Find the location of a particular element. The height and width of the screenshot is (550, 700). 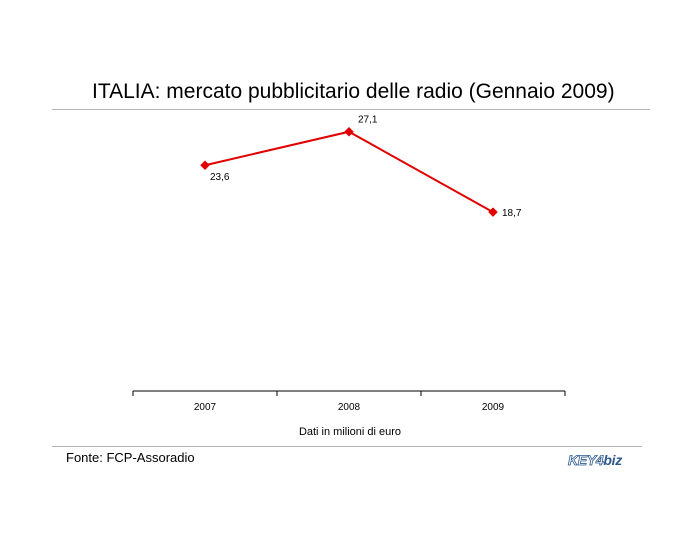

source-note: Fonte: FCP-Assoradio is located at coordinates (130, 457).